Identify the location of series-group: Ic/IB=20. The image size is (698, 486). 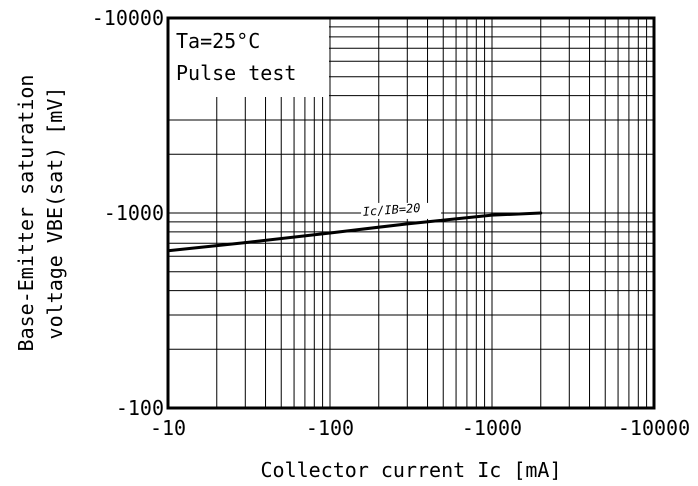
(354, 227).